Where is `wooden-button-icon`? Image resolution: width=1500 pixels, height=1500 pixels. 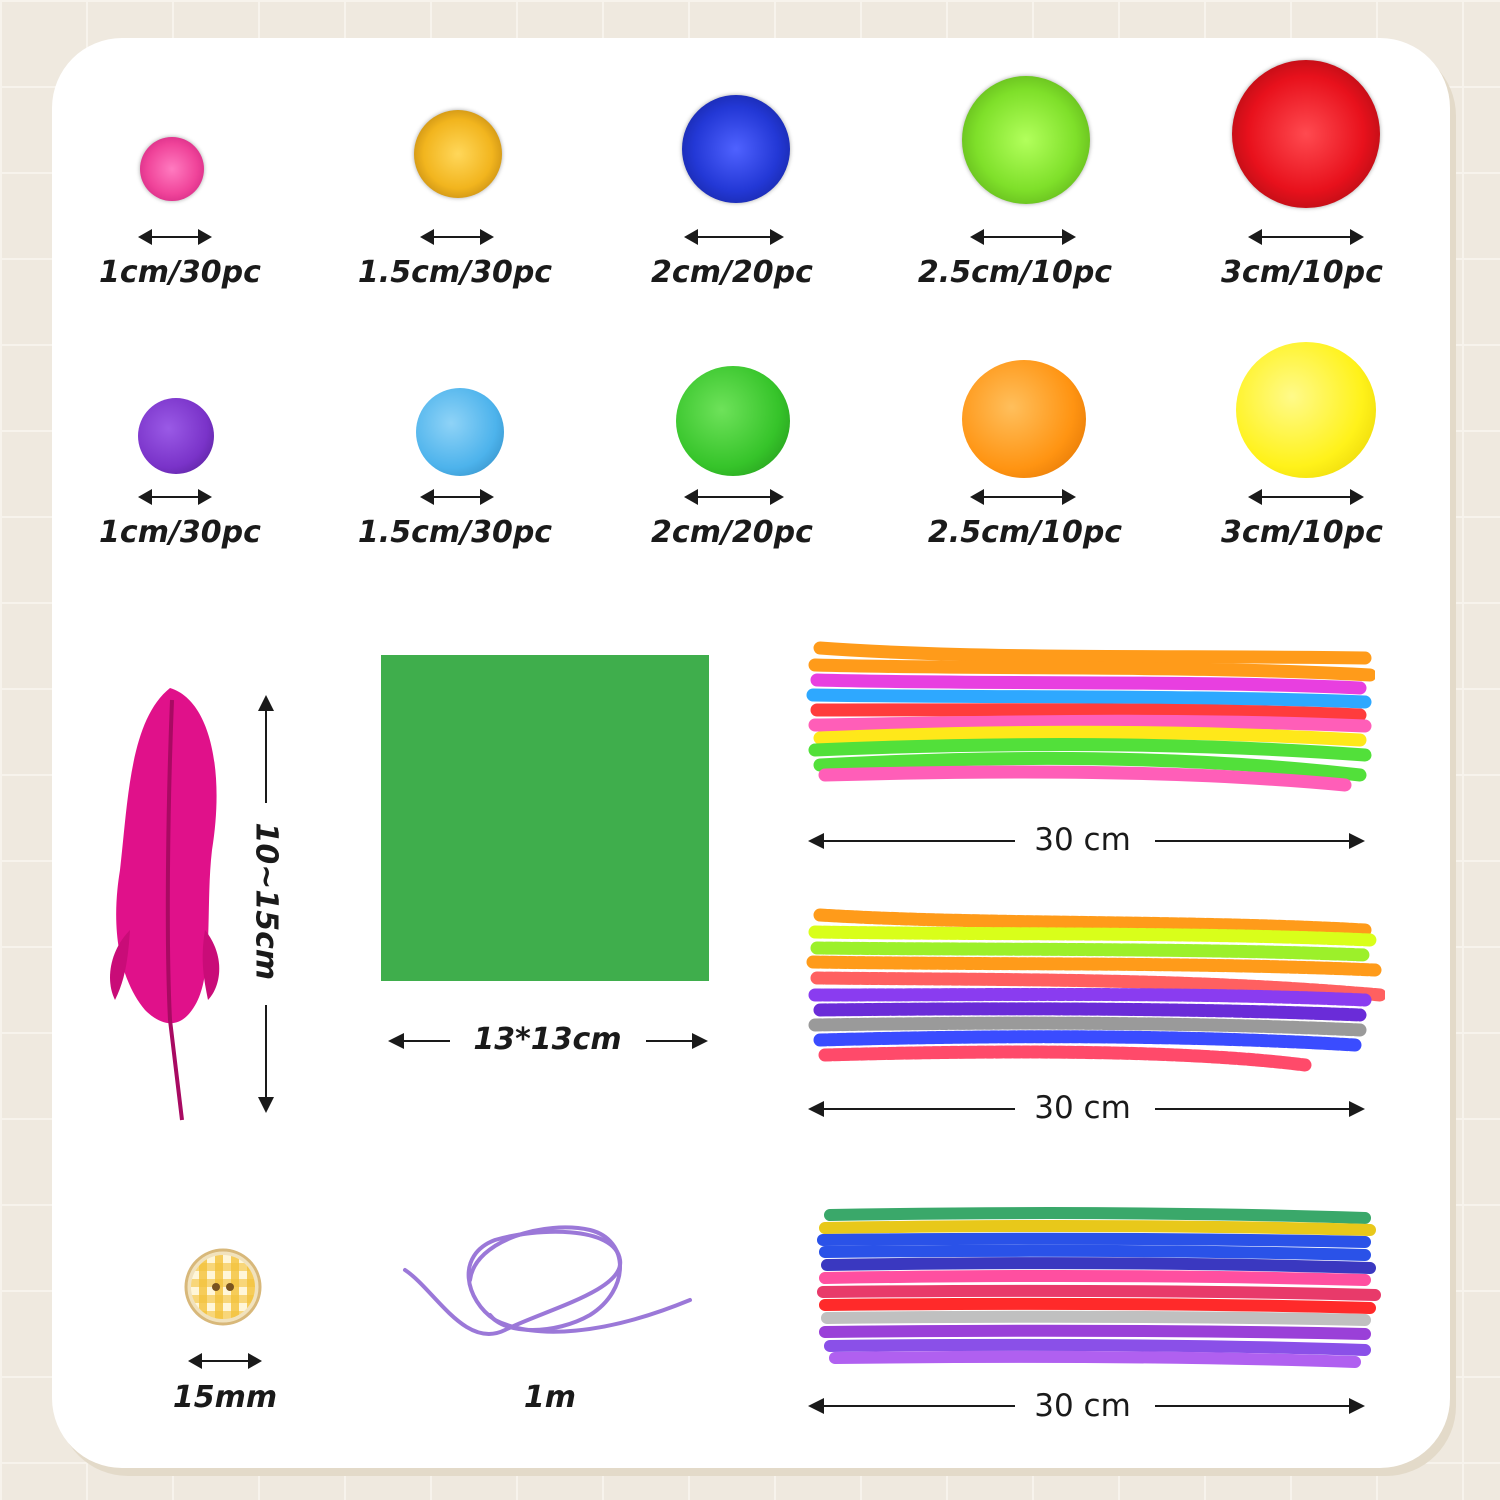 wooden-button-icon is located at coordinates (223, 1287).